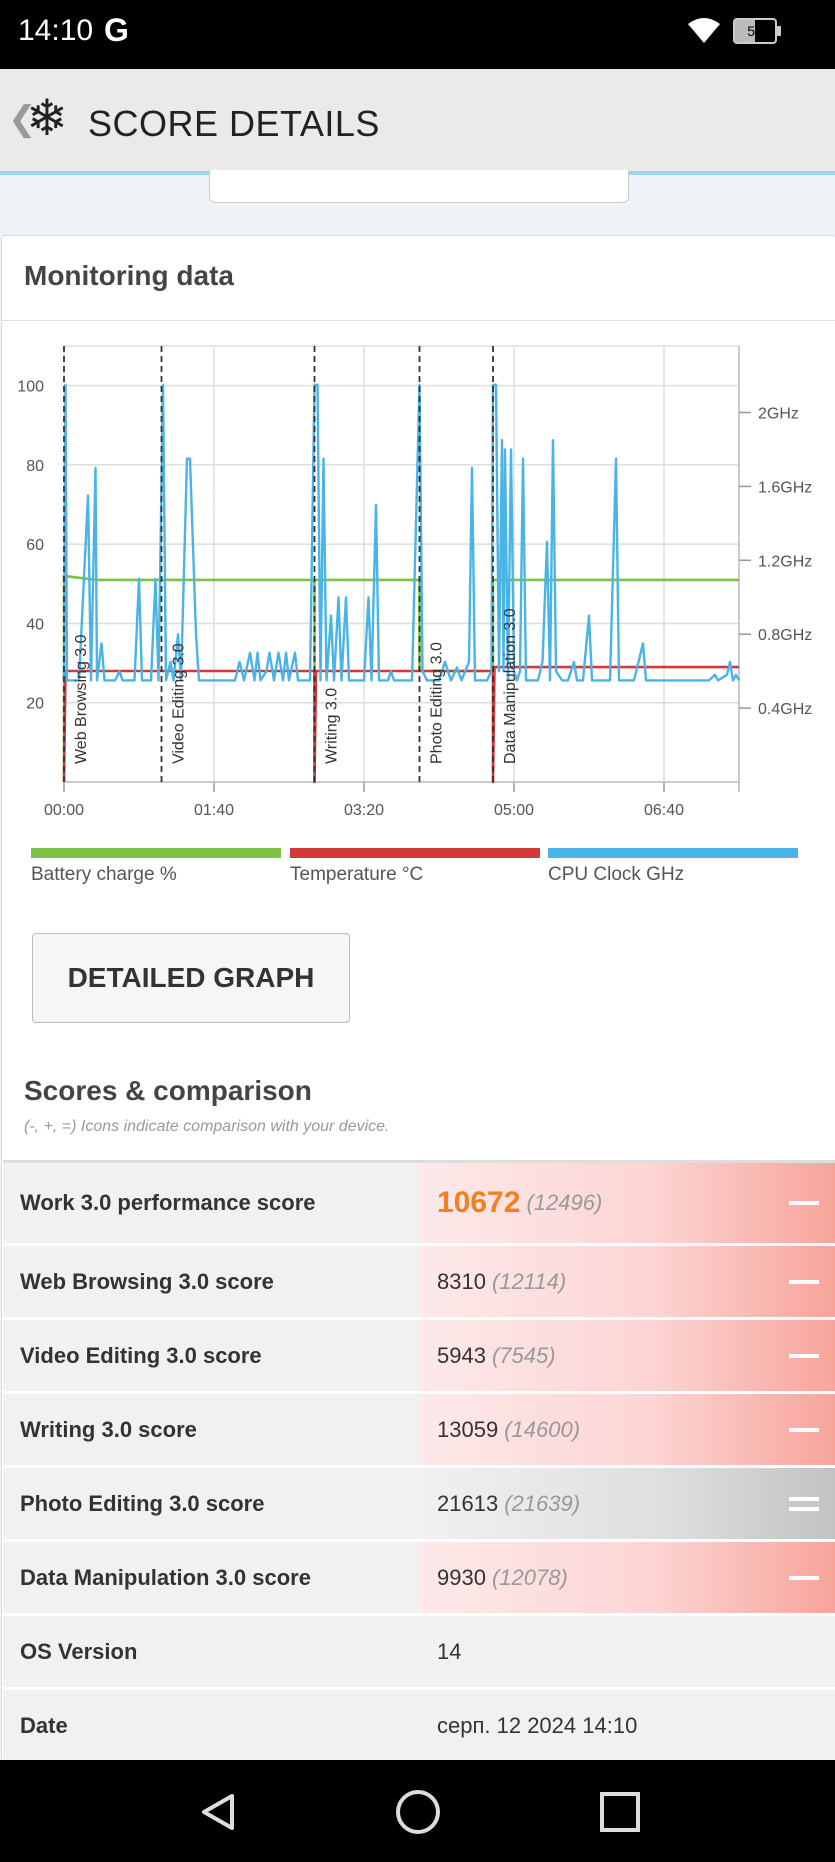 Image resolution: width=835 pixels, height=1862 pixels. I want to click on table-row: Date серп. 12 2024 14:10, so click(419, 1724).